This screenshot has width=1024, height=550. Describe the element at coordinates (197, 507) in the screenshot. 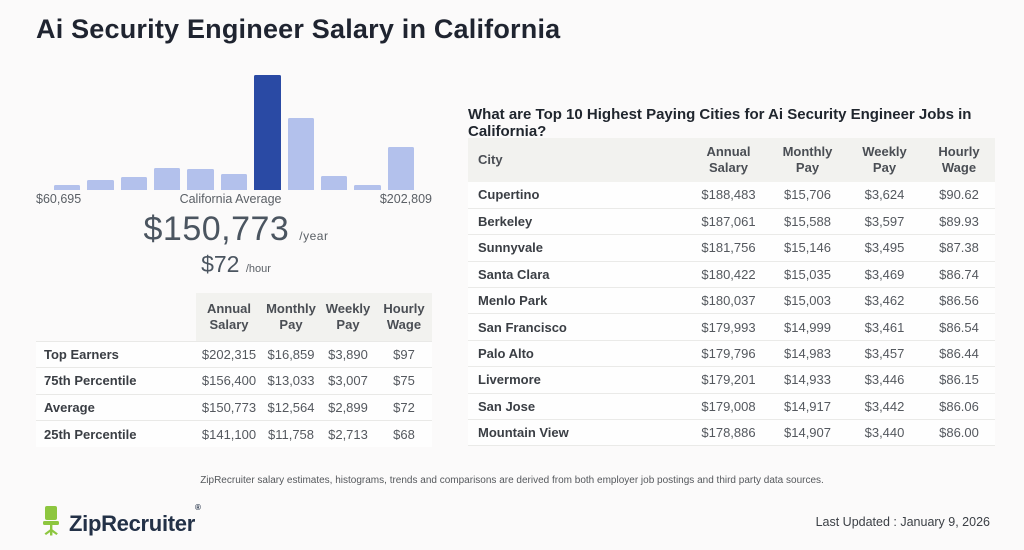

I see `registered-mark: ®` at that location.